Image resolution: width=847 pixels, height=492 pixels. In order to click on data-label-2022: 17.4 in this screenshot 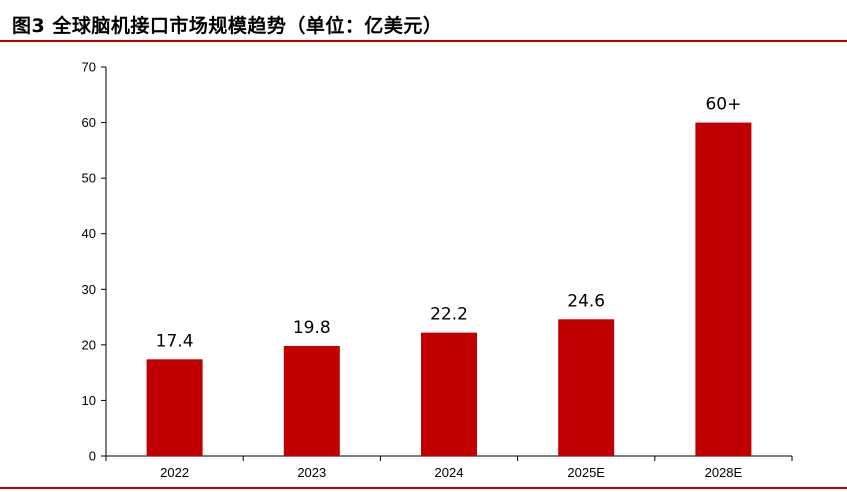, I will do `click(175, 341)`.